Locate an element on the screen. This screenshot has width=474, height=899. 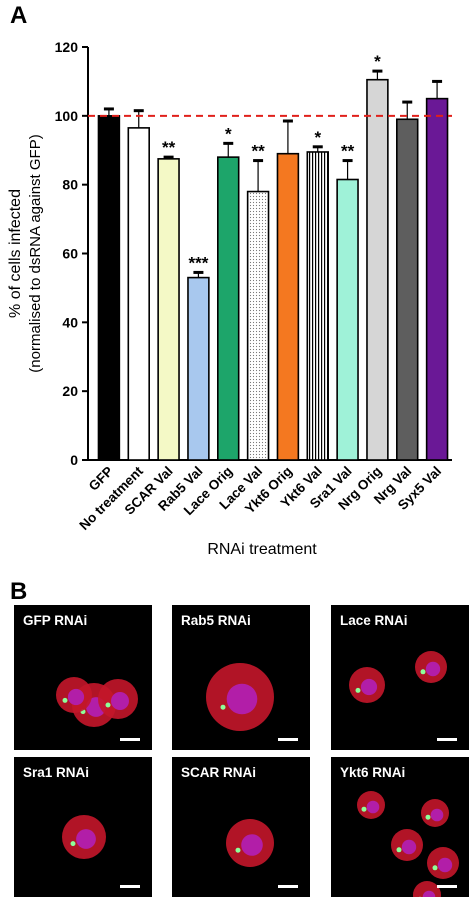
micrograph-tile: SCAR RNAi is located at coordinates (241, 827).